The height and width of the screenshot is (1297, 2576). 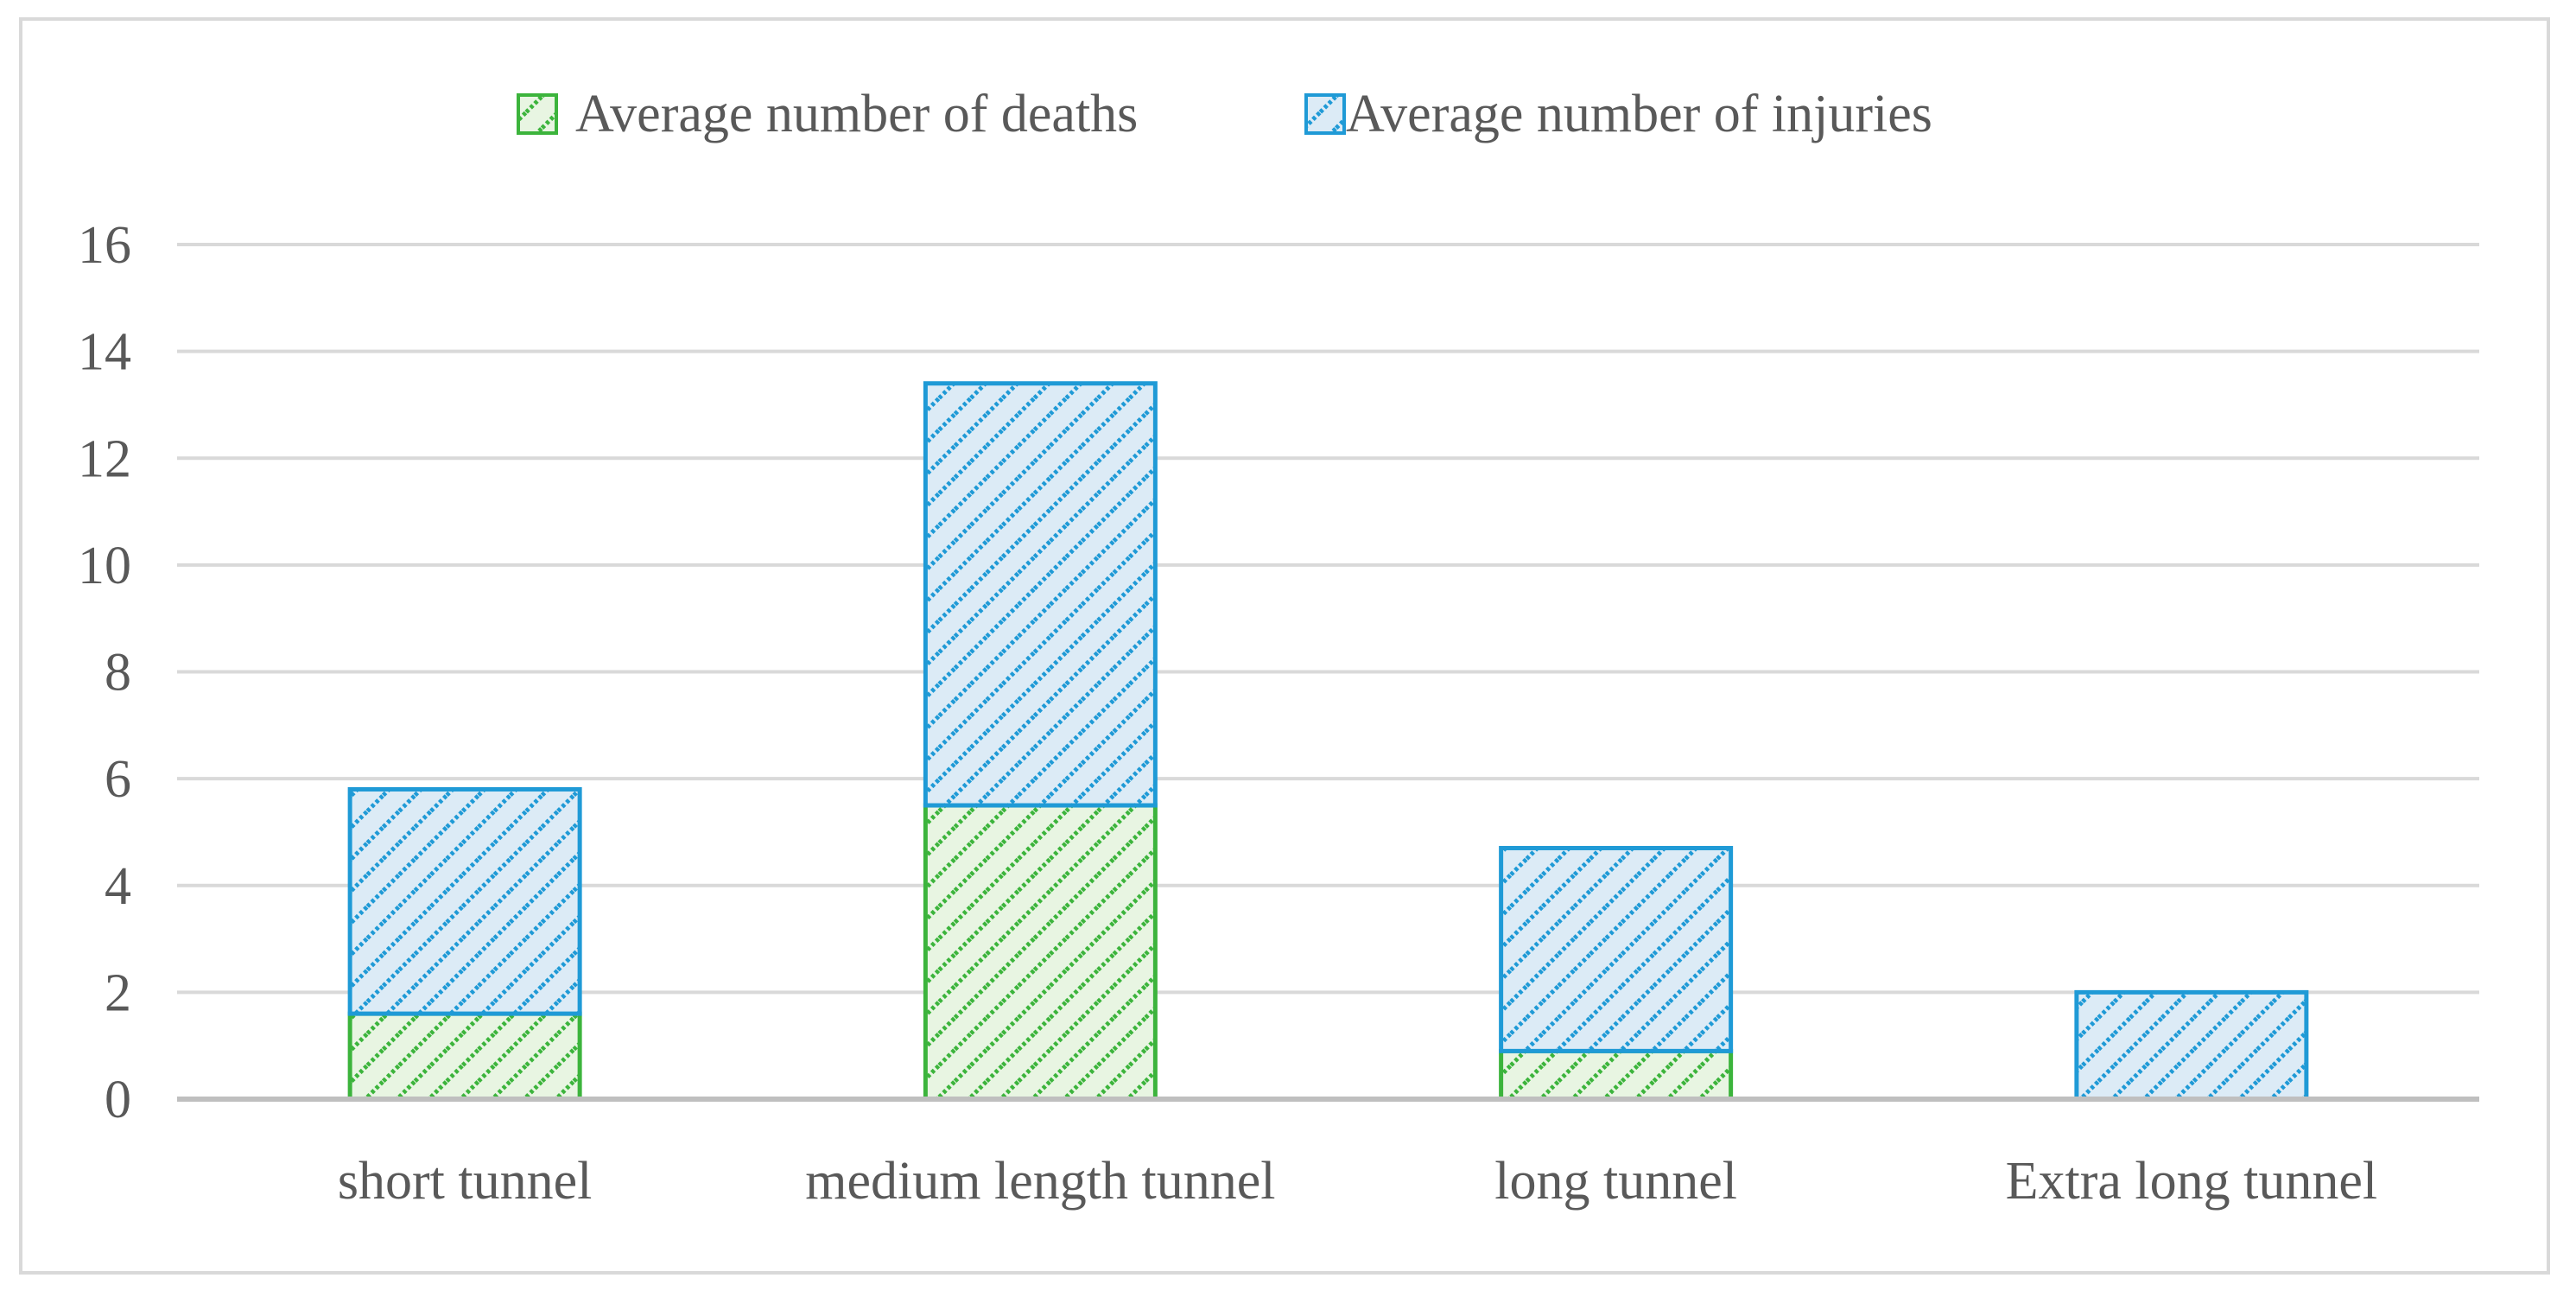 I want to click on y-tick-label: 2, so click(x=118, y=992).